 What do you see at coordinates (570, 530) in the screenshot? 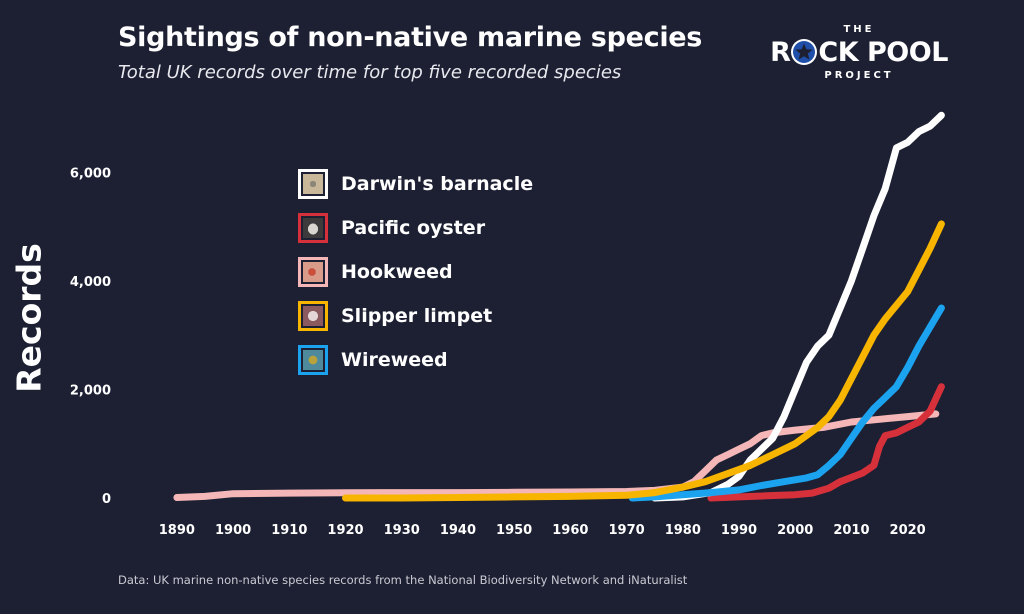
I see `x-tick-label: 1960` at bounding box center [570, 530].